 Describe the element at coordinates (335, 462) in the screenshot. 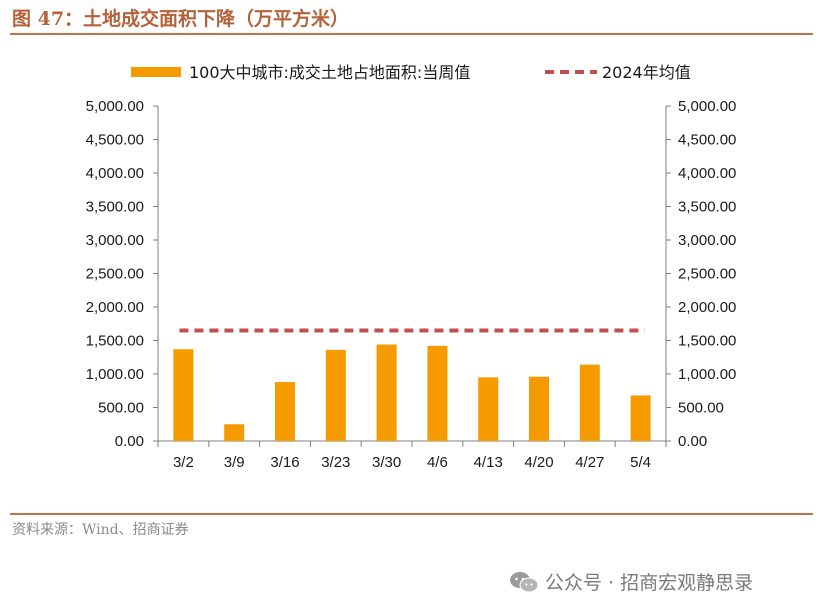

I see `x-tick-label: 3/23` at that location.